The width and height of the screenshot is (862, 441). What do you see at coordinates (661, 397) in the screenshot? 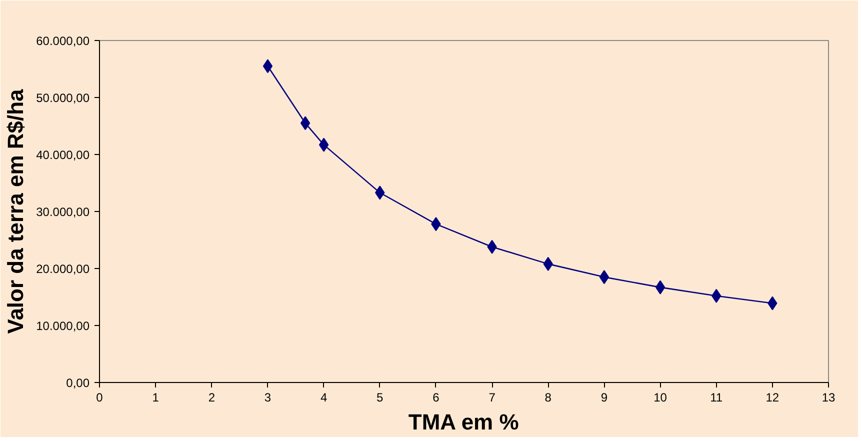
I see `x-tick-label: 10` at bounding box center [661, 397].